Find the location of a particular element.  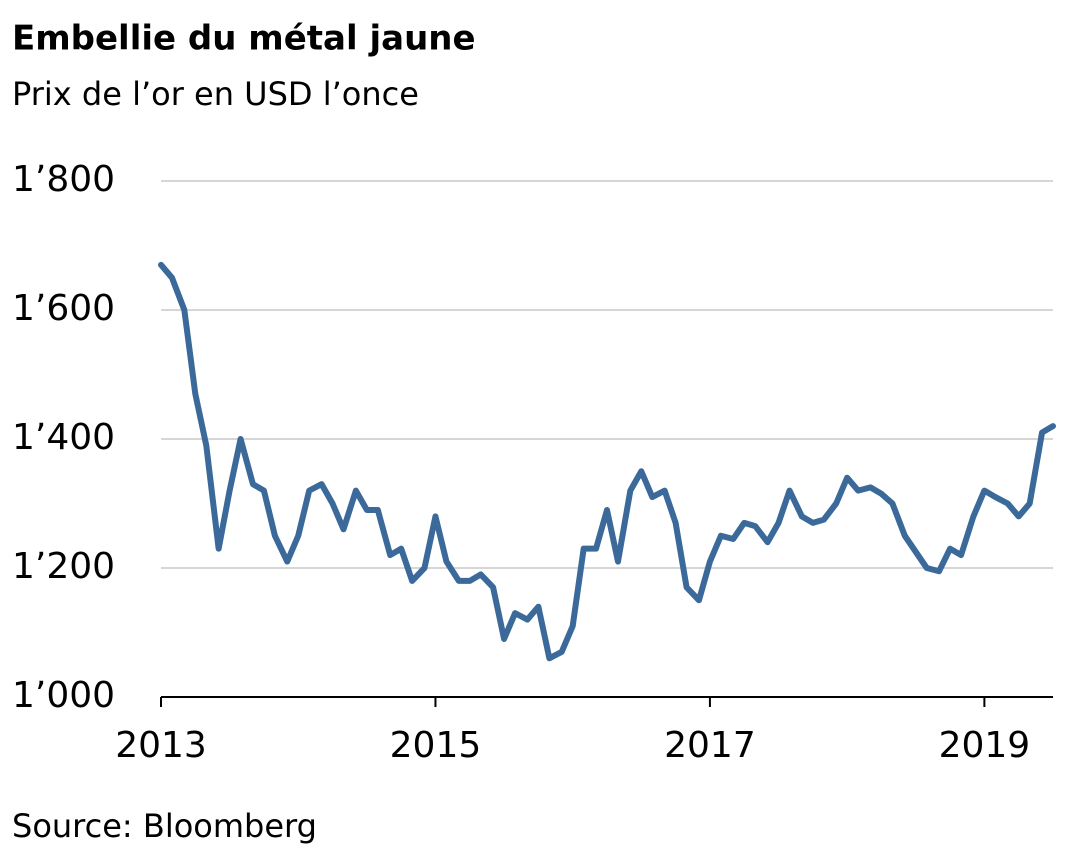

y-tick-label: 1’600 is located at coordinates (63, 308).